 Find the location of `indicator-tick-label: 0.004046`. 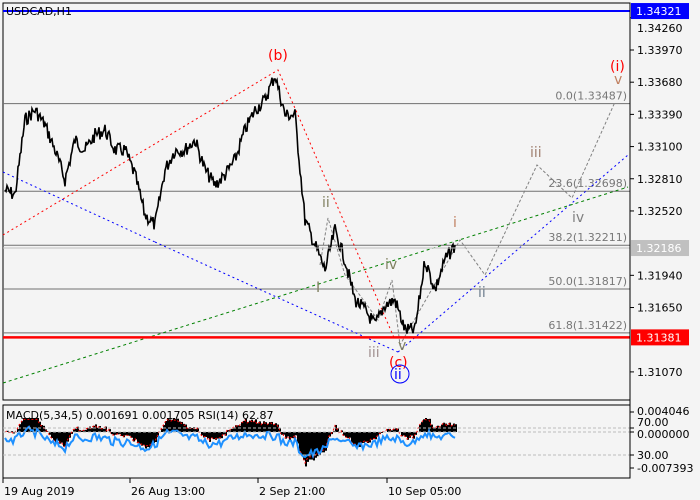

indicator-tick-label: 0.004046 is located at coordinates (663, 411).